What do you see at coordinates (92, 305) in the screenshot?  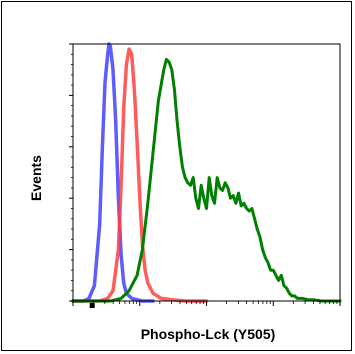 I see `origin-marker` at bounding box center [92, 305].